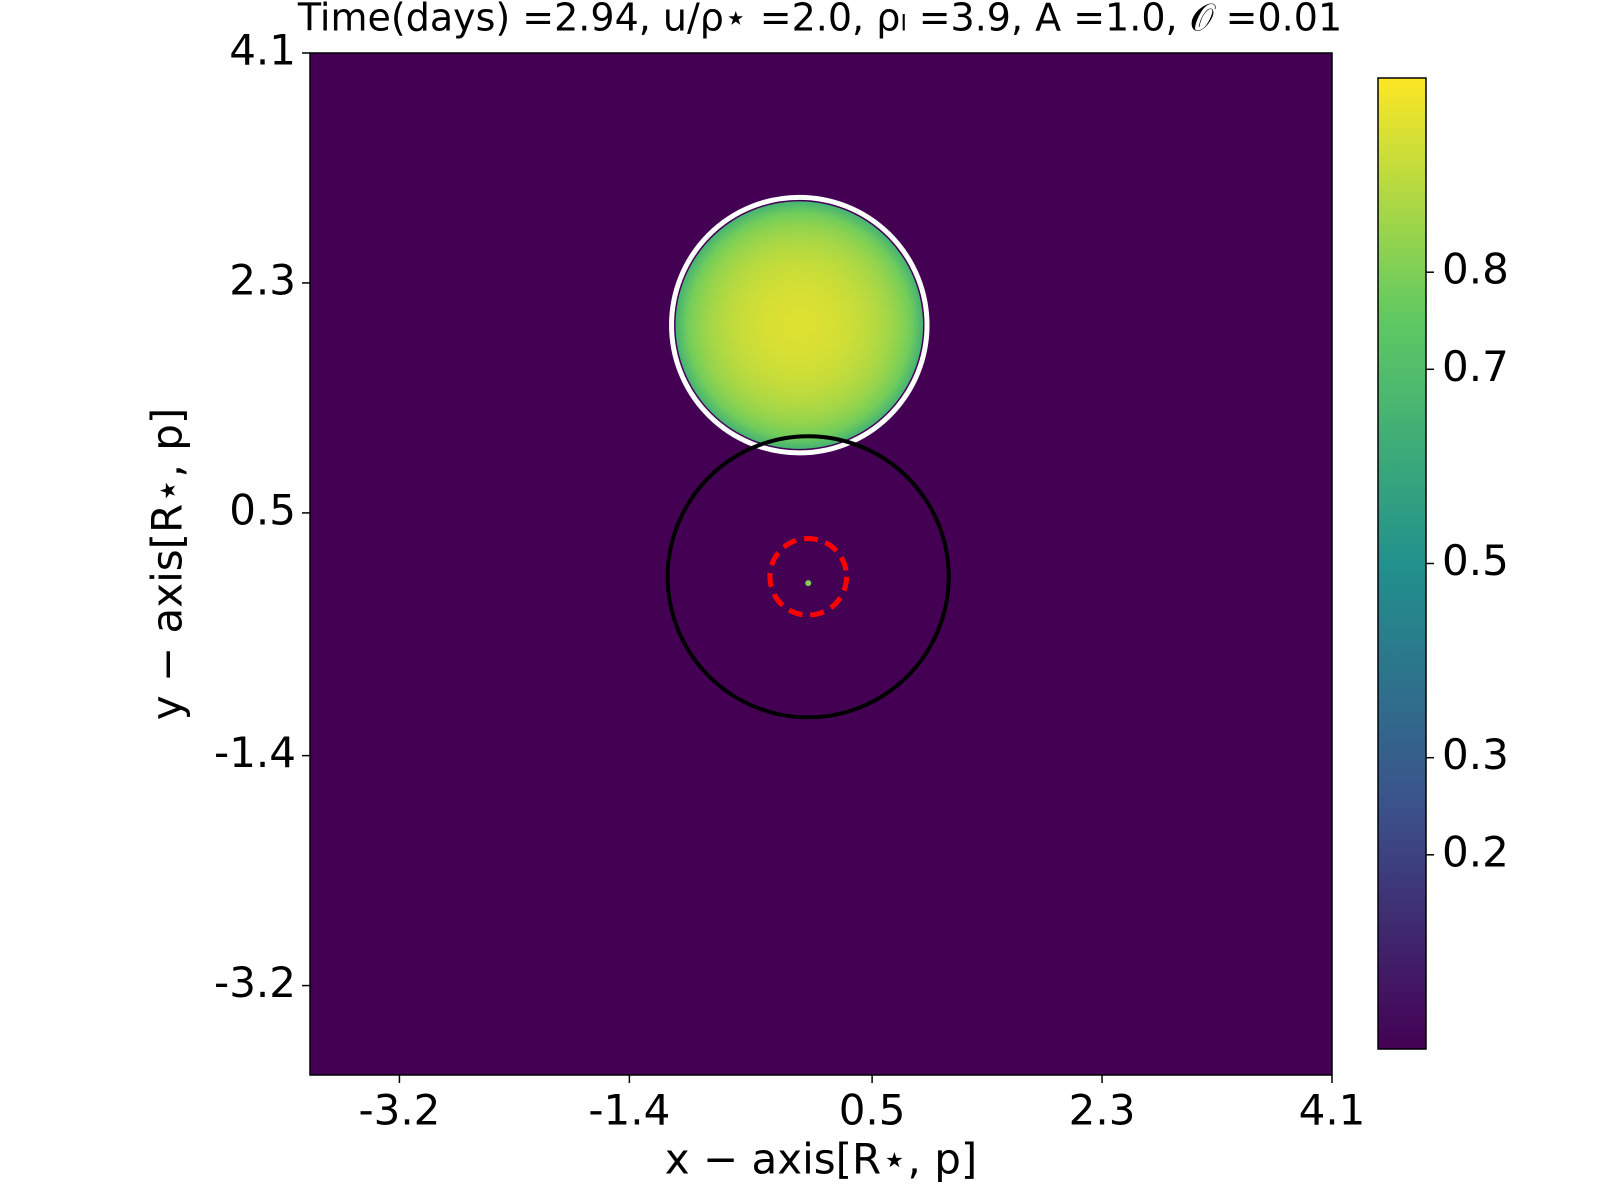 This screenshot has height=1200, width=1600. I want to click on lens-ring, so click(808, 577).